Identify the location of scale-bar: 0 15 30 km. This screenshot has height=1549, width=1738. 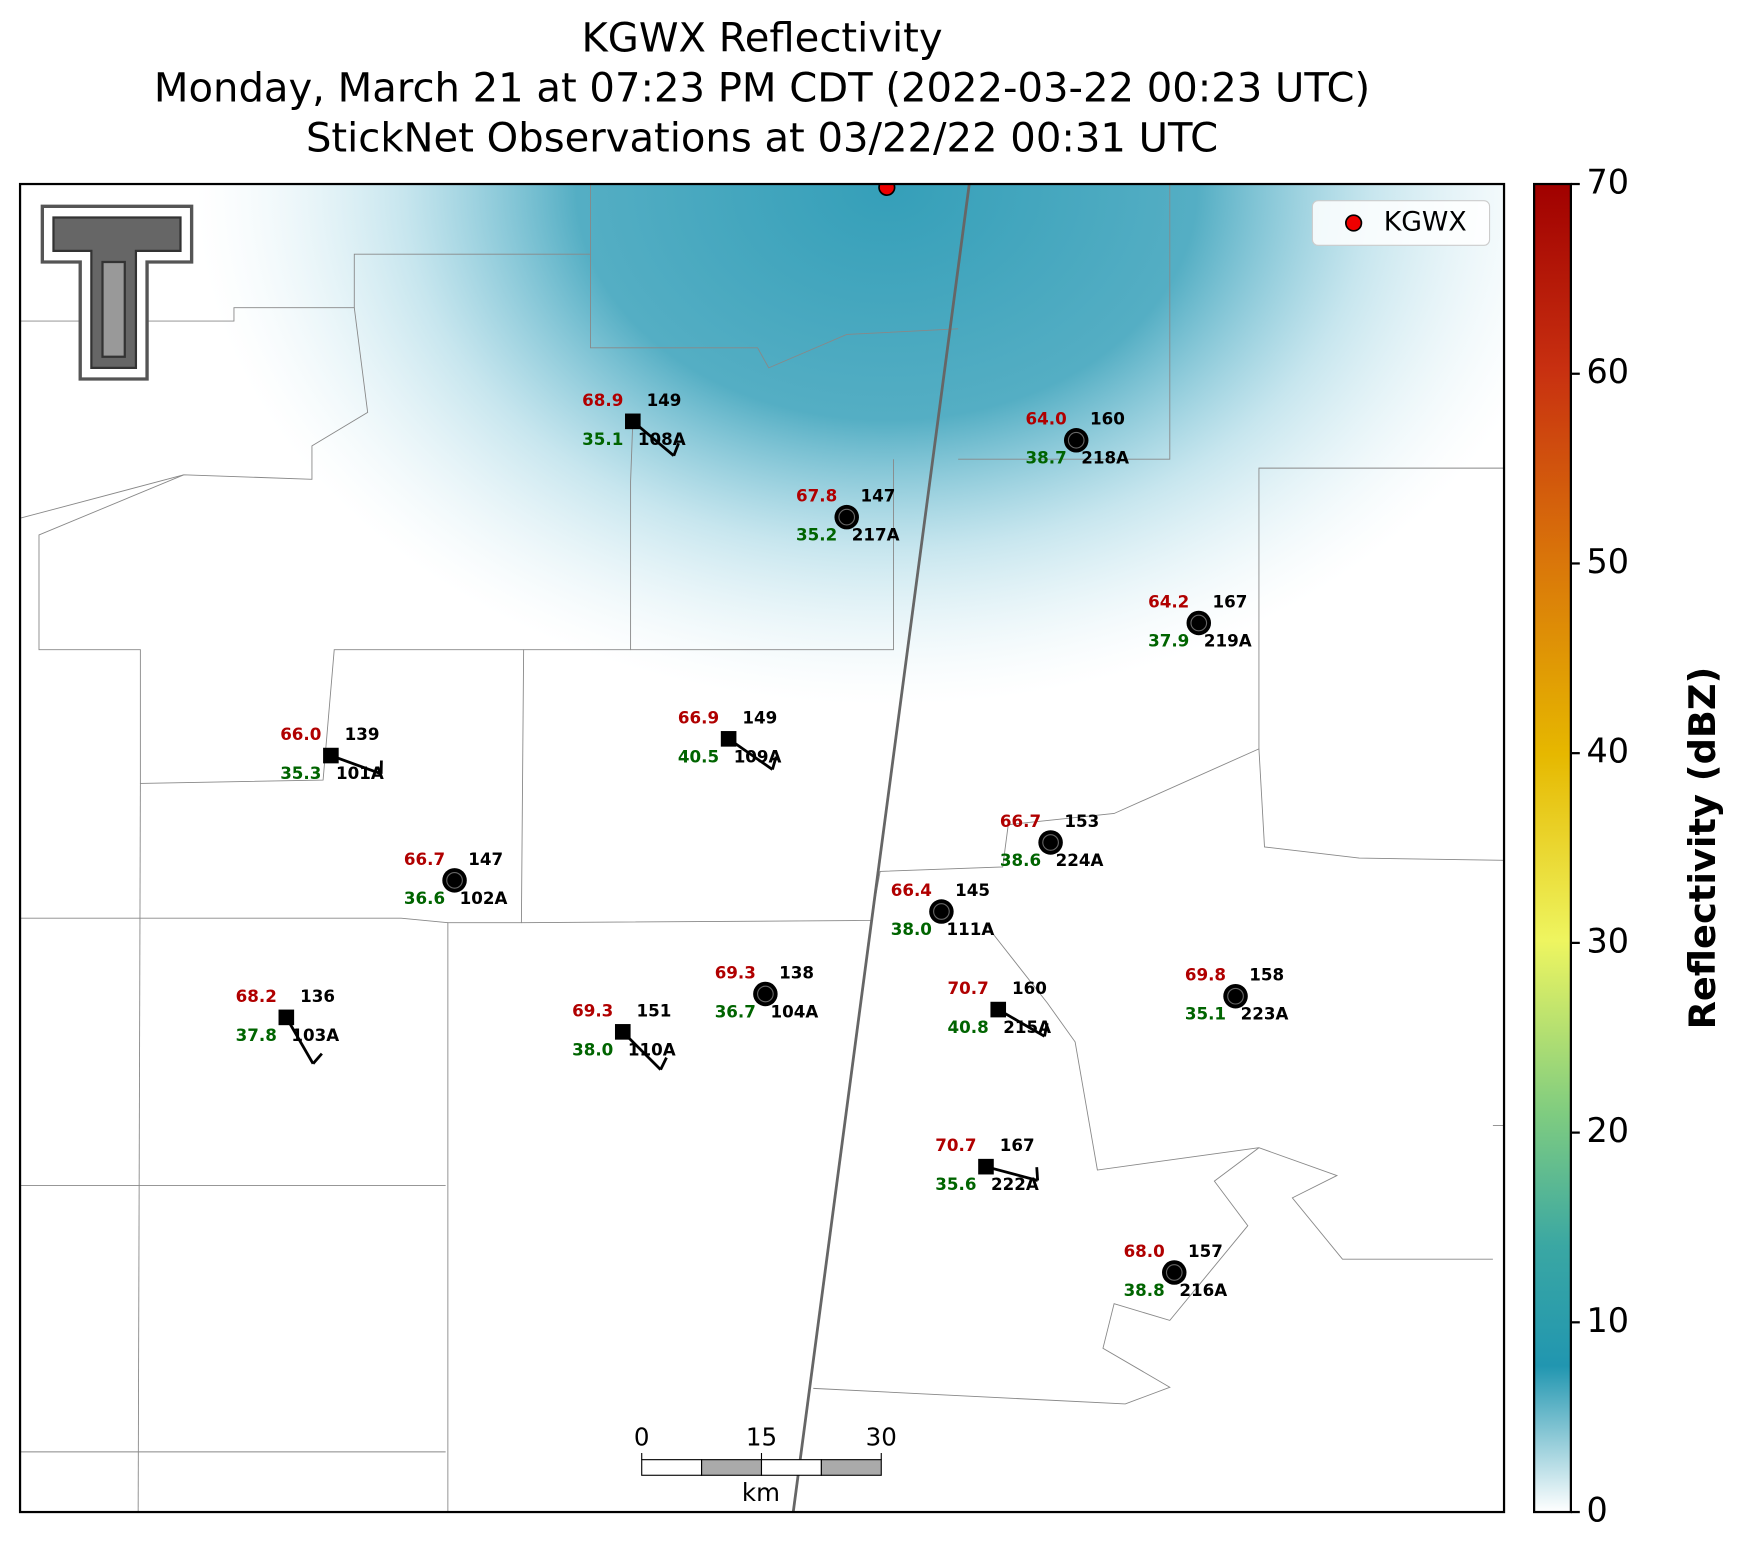
(765, 1465).